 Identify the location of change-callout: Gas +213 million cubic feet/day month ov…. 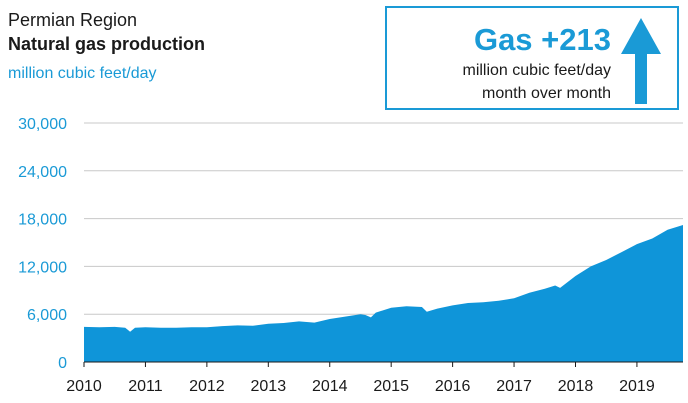
(532, 58).